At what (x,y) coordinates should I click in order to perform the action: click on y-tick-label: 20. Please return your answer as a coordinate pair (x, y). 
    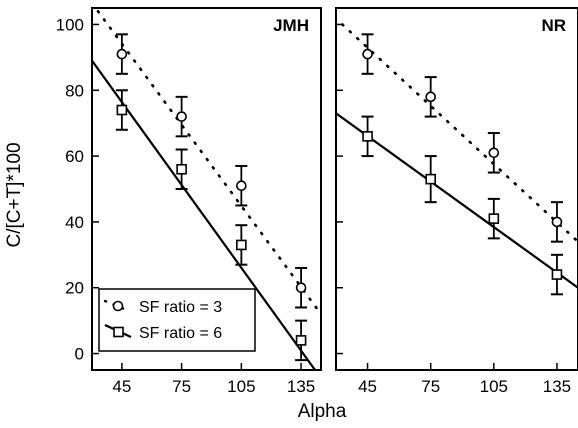
    Looking at the image, I should click on (74, 288).